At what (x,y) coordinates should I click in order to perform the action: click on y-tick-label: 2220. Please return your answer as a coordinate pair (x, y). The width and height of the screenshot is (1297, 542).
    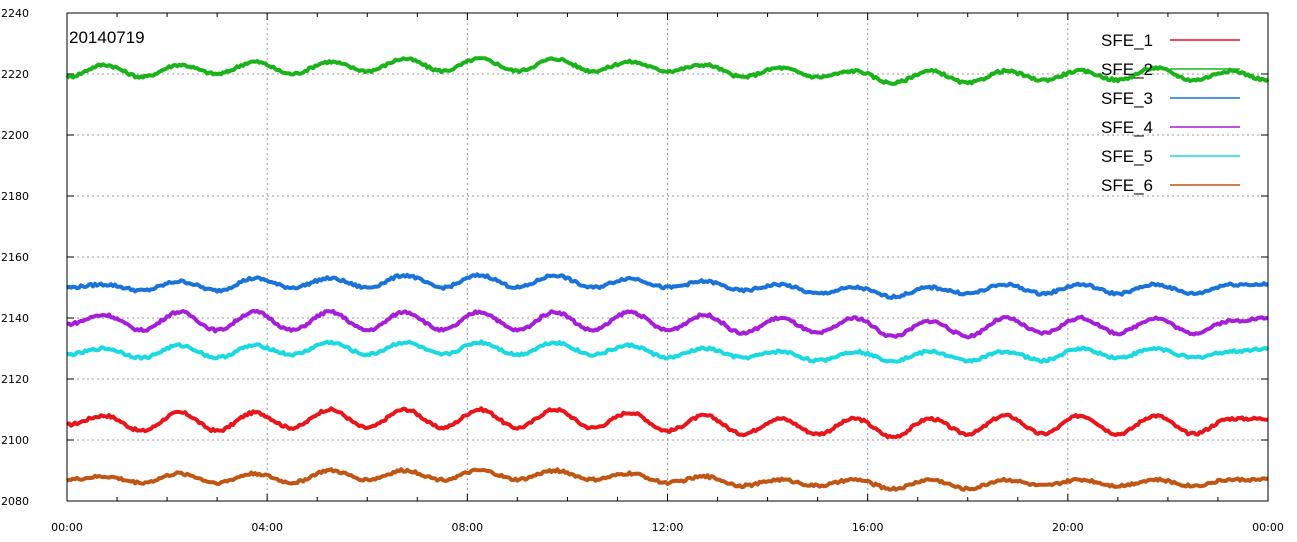
    Looking at the image, I should click on (15, 74).